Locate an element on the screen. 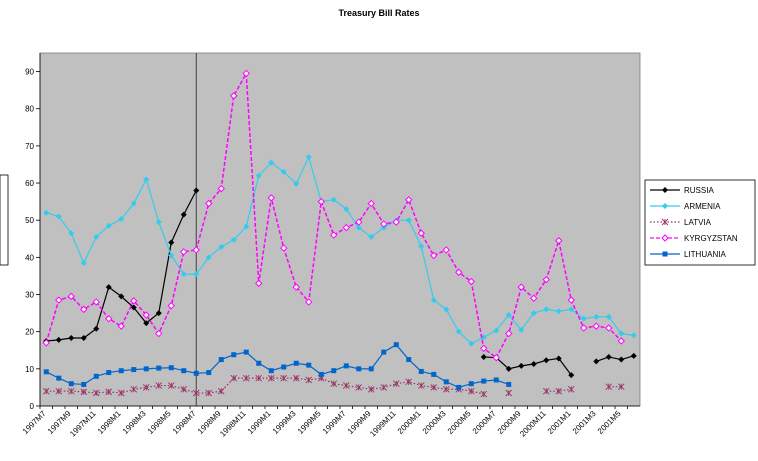 The width and height of the screenshot is (758, 461). clipped-box is located at coordinates (4, 220).